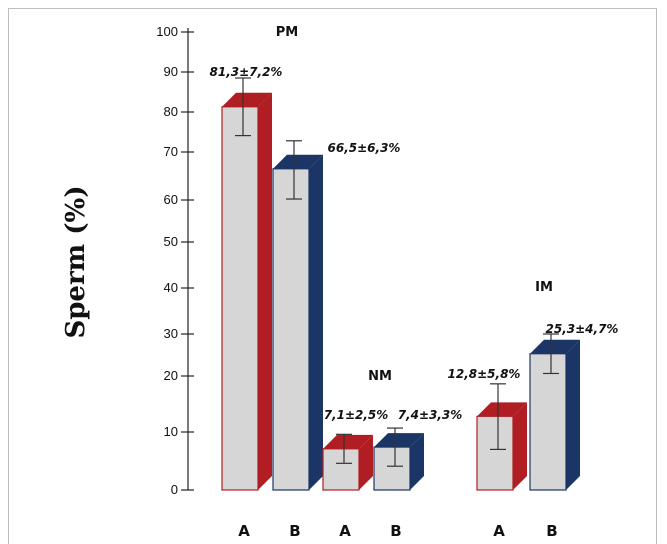 This screenshot has height=544, width=667. I want to click on y-tick-label: 40, so click(171, 287).